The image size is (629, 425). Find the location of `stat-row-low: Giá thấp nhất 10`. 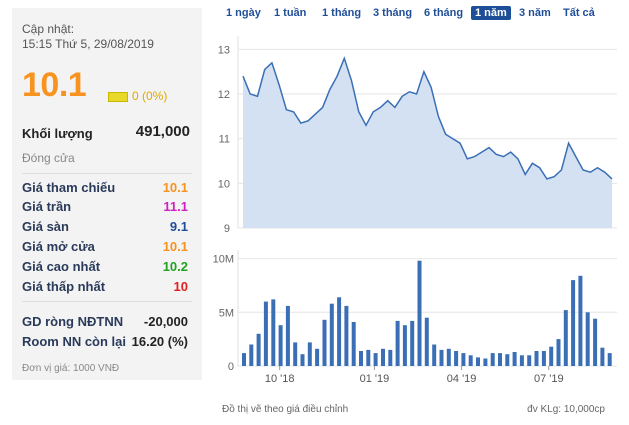

stat-row-low: Giá thấp nhất 10 is located at coordinates (105, 288).